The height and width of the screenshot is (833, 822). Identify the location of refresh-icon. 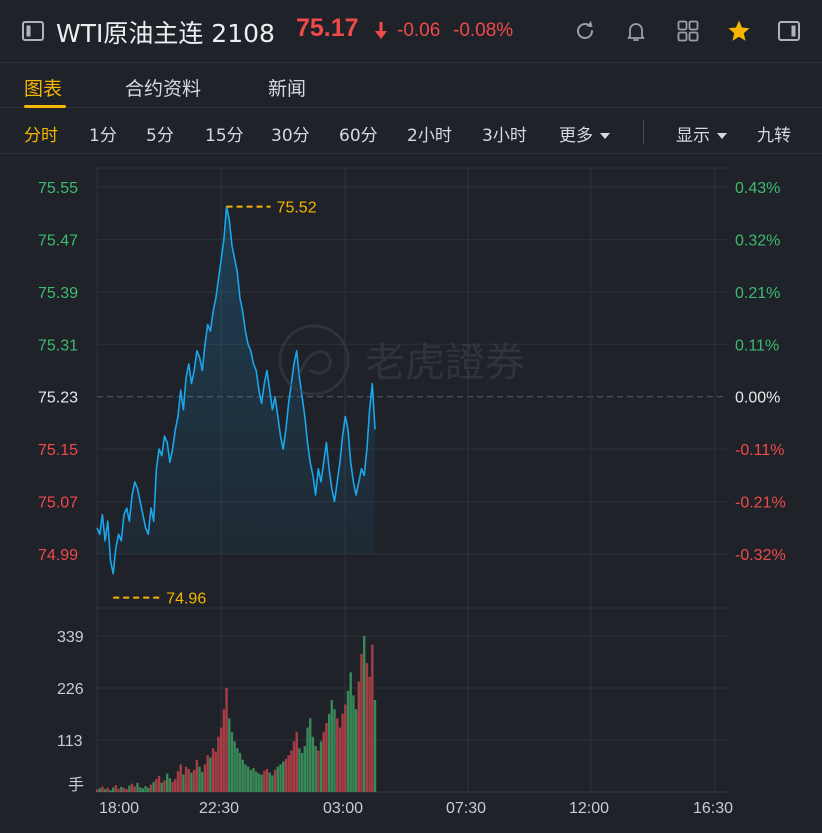
(585, 31).